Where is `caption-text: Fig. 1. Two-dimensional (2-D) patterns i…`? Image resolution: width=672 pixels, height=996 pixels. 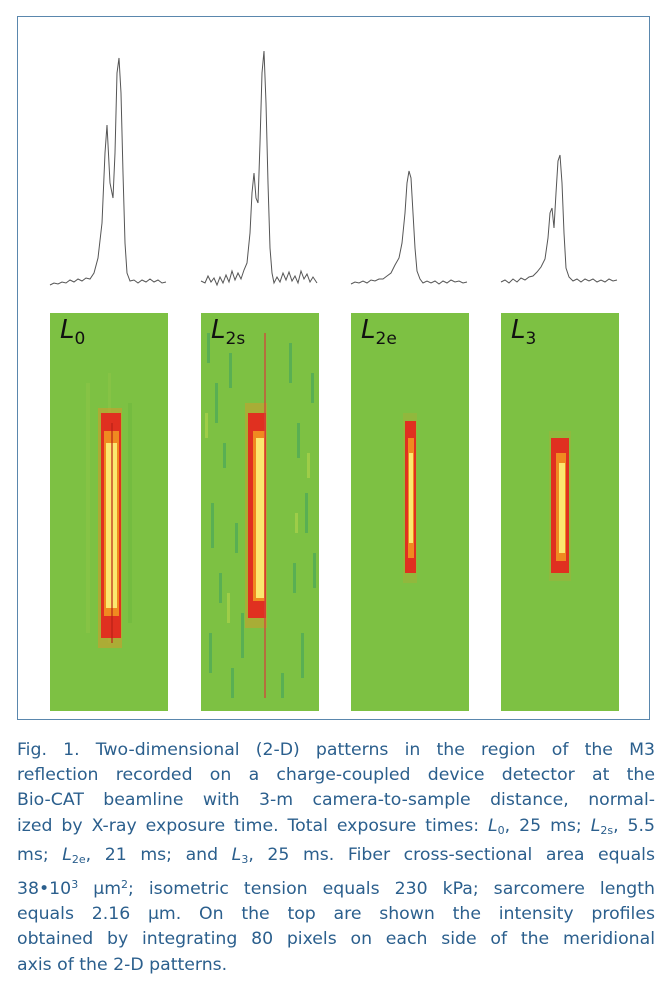
caption-text: Fig. 1. Two-dimensional (2-D) patterns i… is located at coordinates (336, 750).